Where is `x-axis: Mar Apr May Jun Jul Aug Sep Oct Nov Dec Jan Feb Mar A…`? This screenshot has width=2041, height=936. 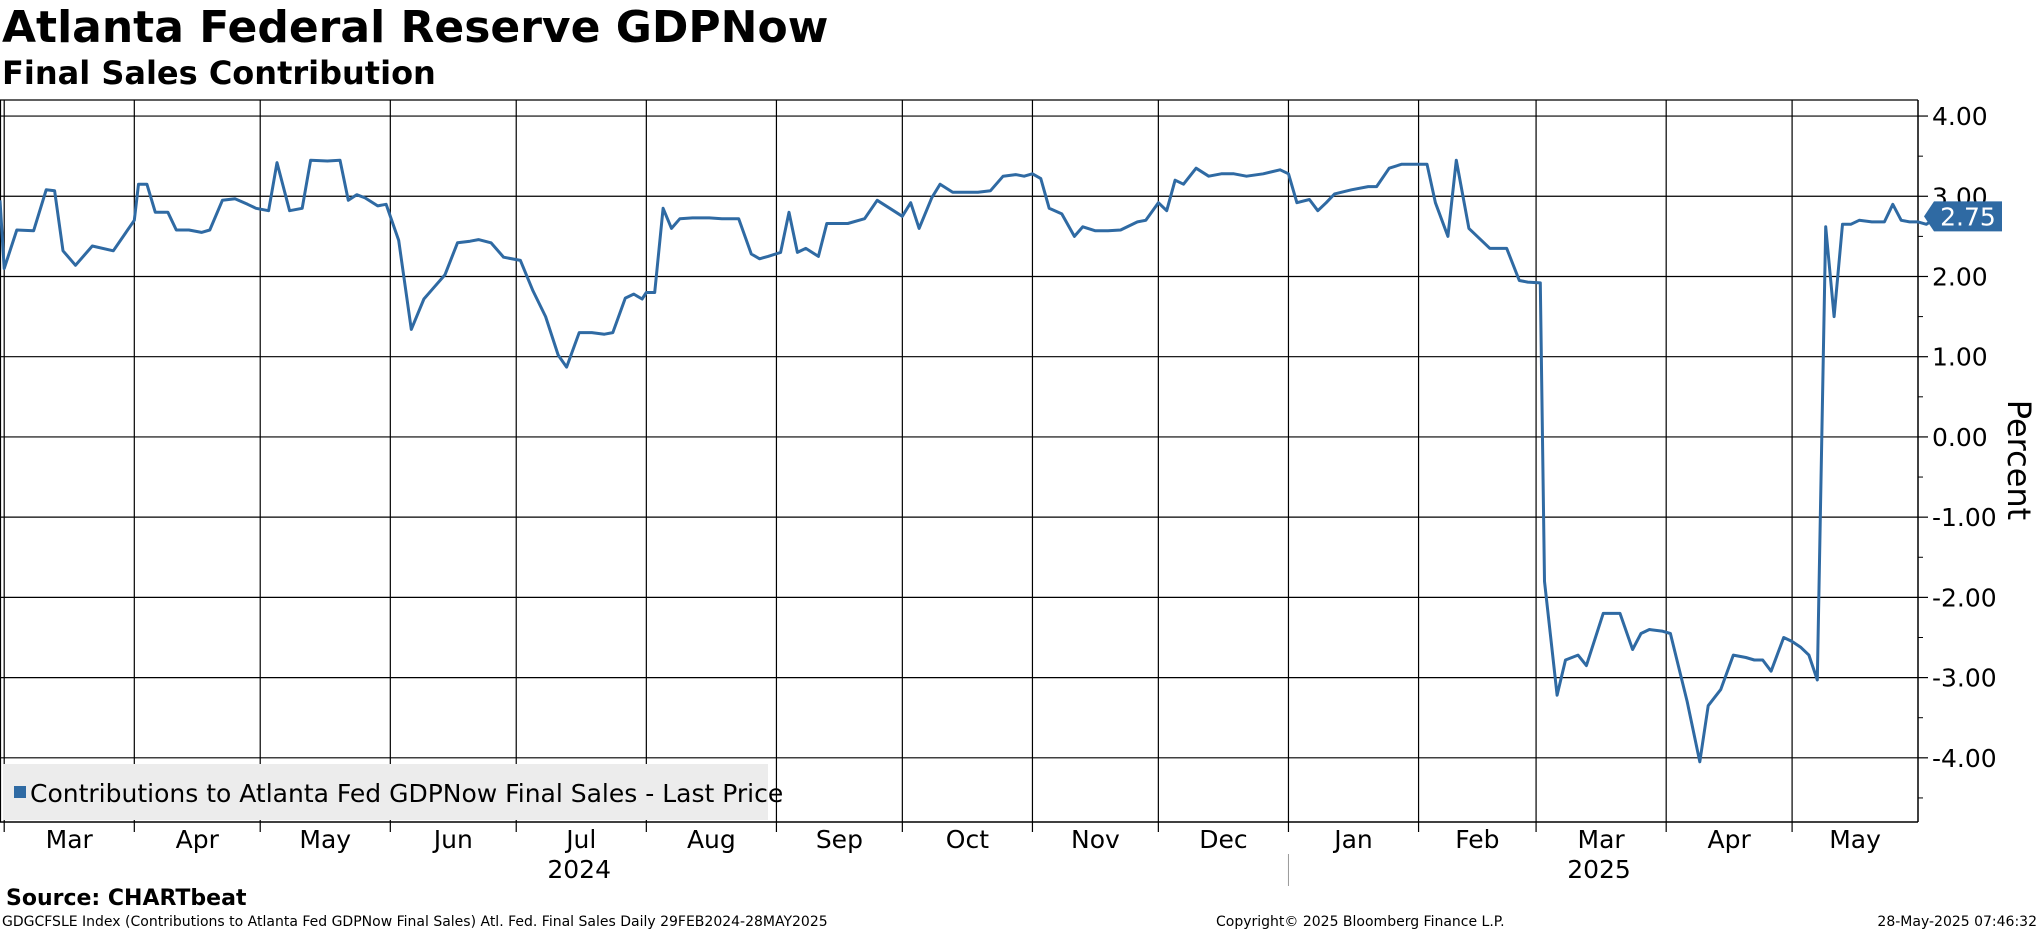
x-axis: Mar Apr May Jun Jul Aug Sep Oct Nov Dec Jan Feb Mar A… is located at coordinates (942, 854).